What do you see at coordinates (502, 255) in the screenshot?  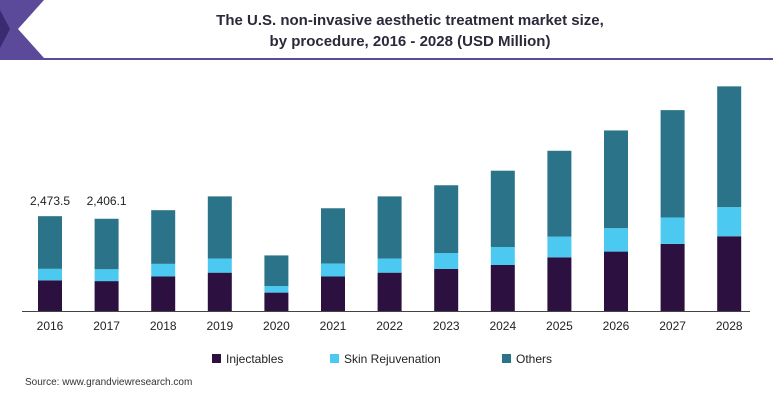 I see `bar-skin-rejuvenation-2024` at bounding box center [502, 255].